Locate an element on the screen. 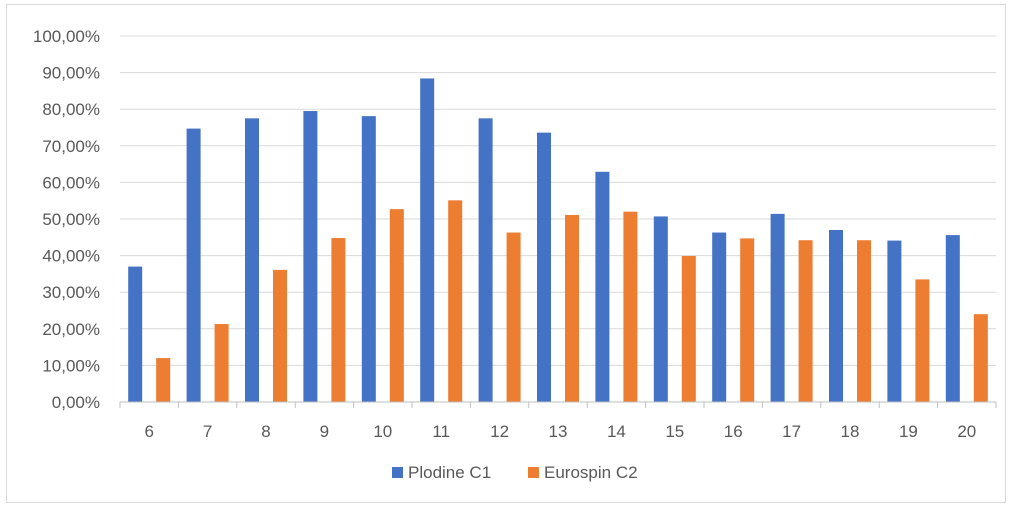 This screenshot has height=506, width=1009. y-tick-label: 60,00% is located at coordinates (71, 182).